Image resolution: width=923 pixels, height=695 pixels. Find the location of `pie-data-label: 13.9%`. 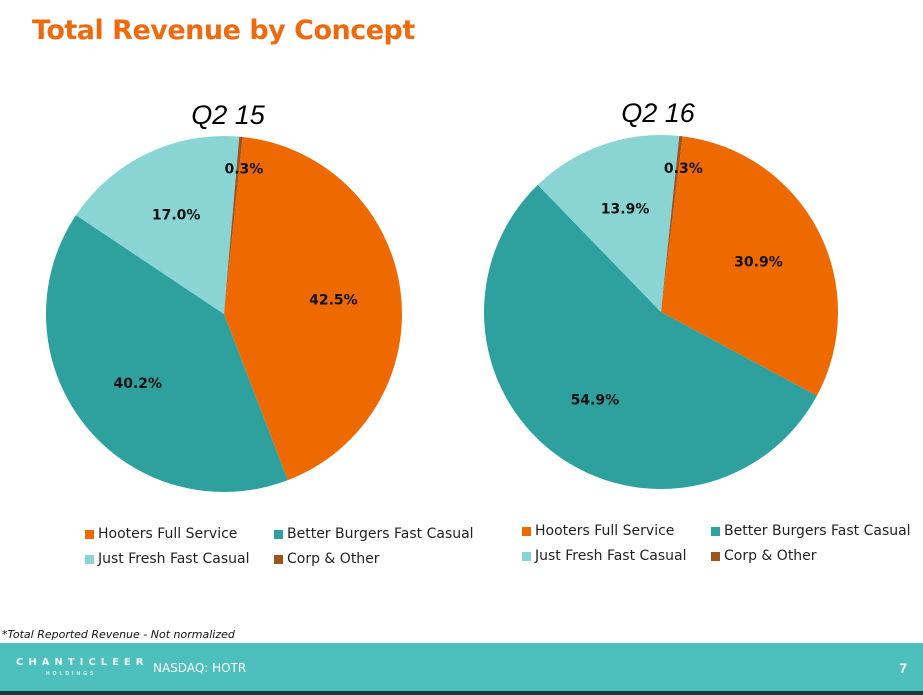

pie-data-label: 13.9% is located at coordinates (625, 209).